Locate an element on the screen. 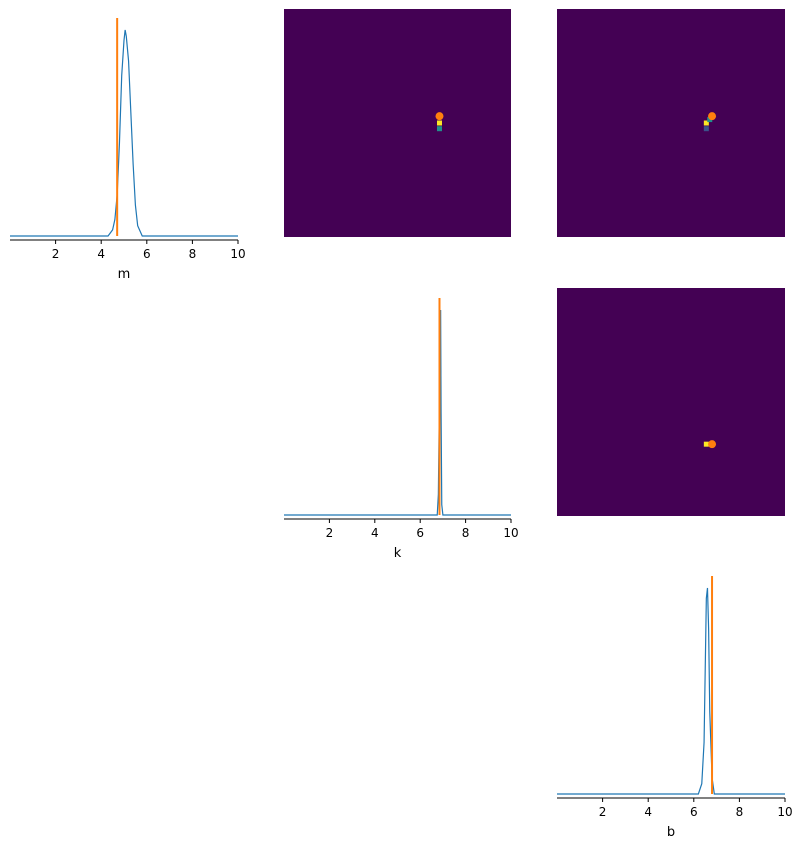  m-marginal-tick-label-6: 6 is located at coordinates (147, 254).